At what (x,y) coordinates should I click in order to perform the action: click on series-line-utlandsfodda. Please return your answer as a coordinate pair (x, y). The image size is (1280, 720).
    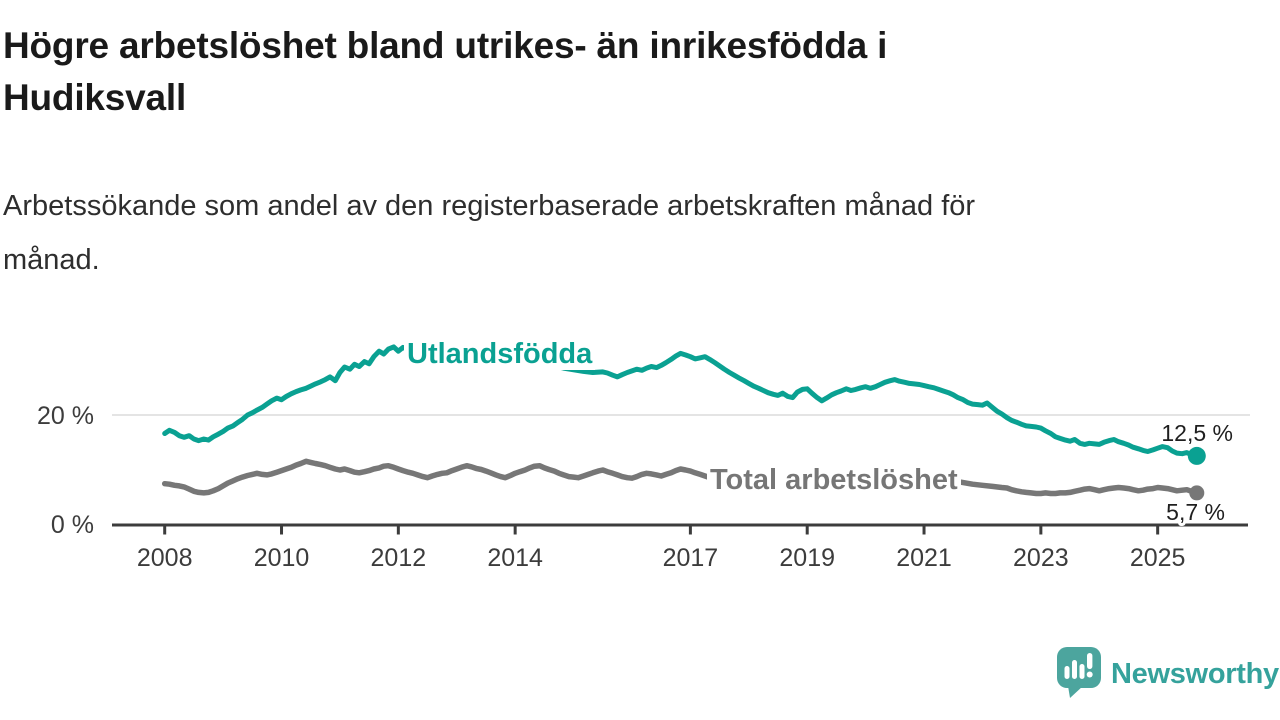
    Looking at the image, I should click on (681, 401).